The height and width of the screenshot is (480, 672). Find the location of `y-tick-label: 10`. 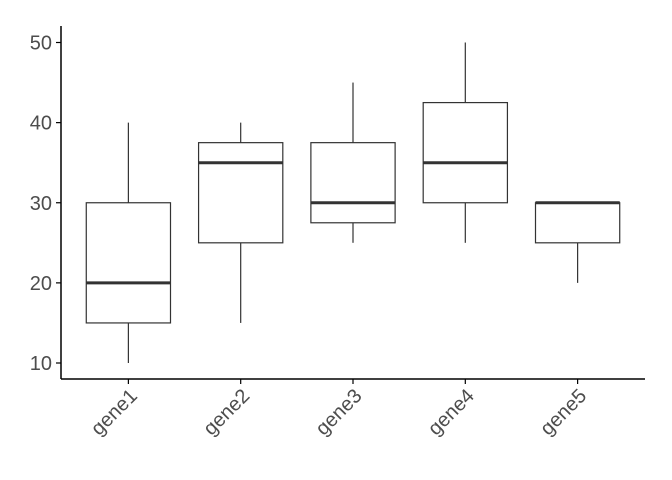

y-tick-label: 10 is located at coordinates (41, 364).